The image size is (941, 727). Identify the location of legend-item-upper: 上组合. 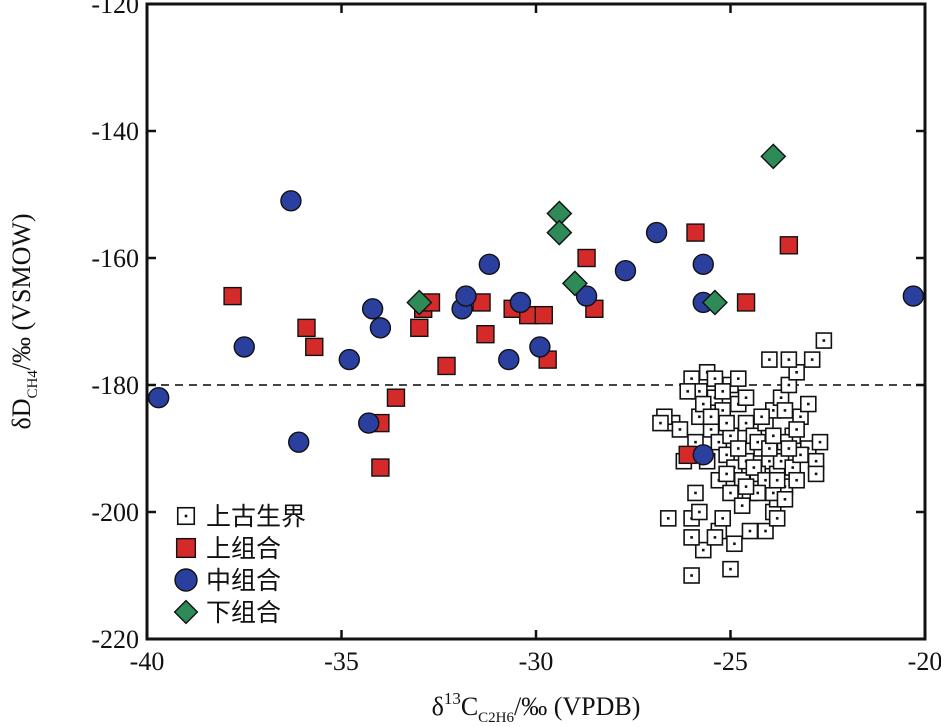
(228, 548).